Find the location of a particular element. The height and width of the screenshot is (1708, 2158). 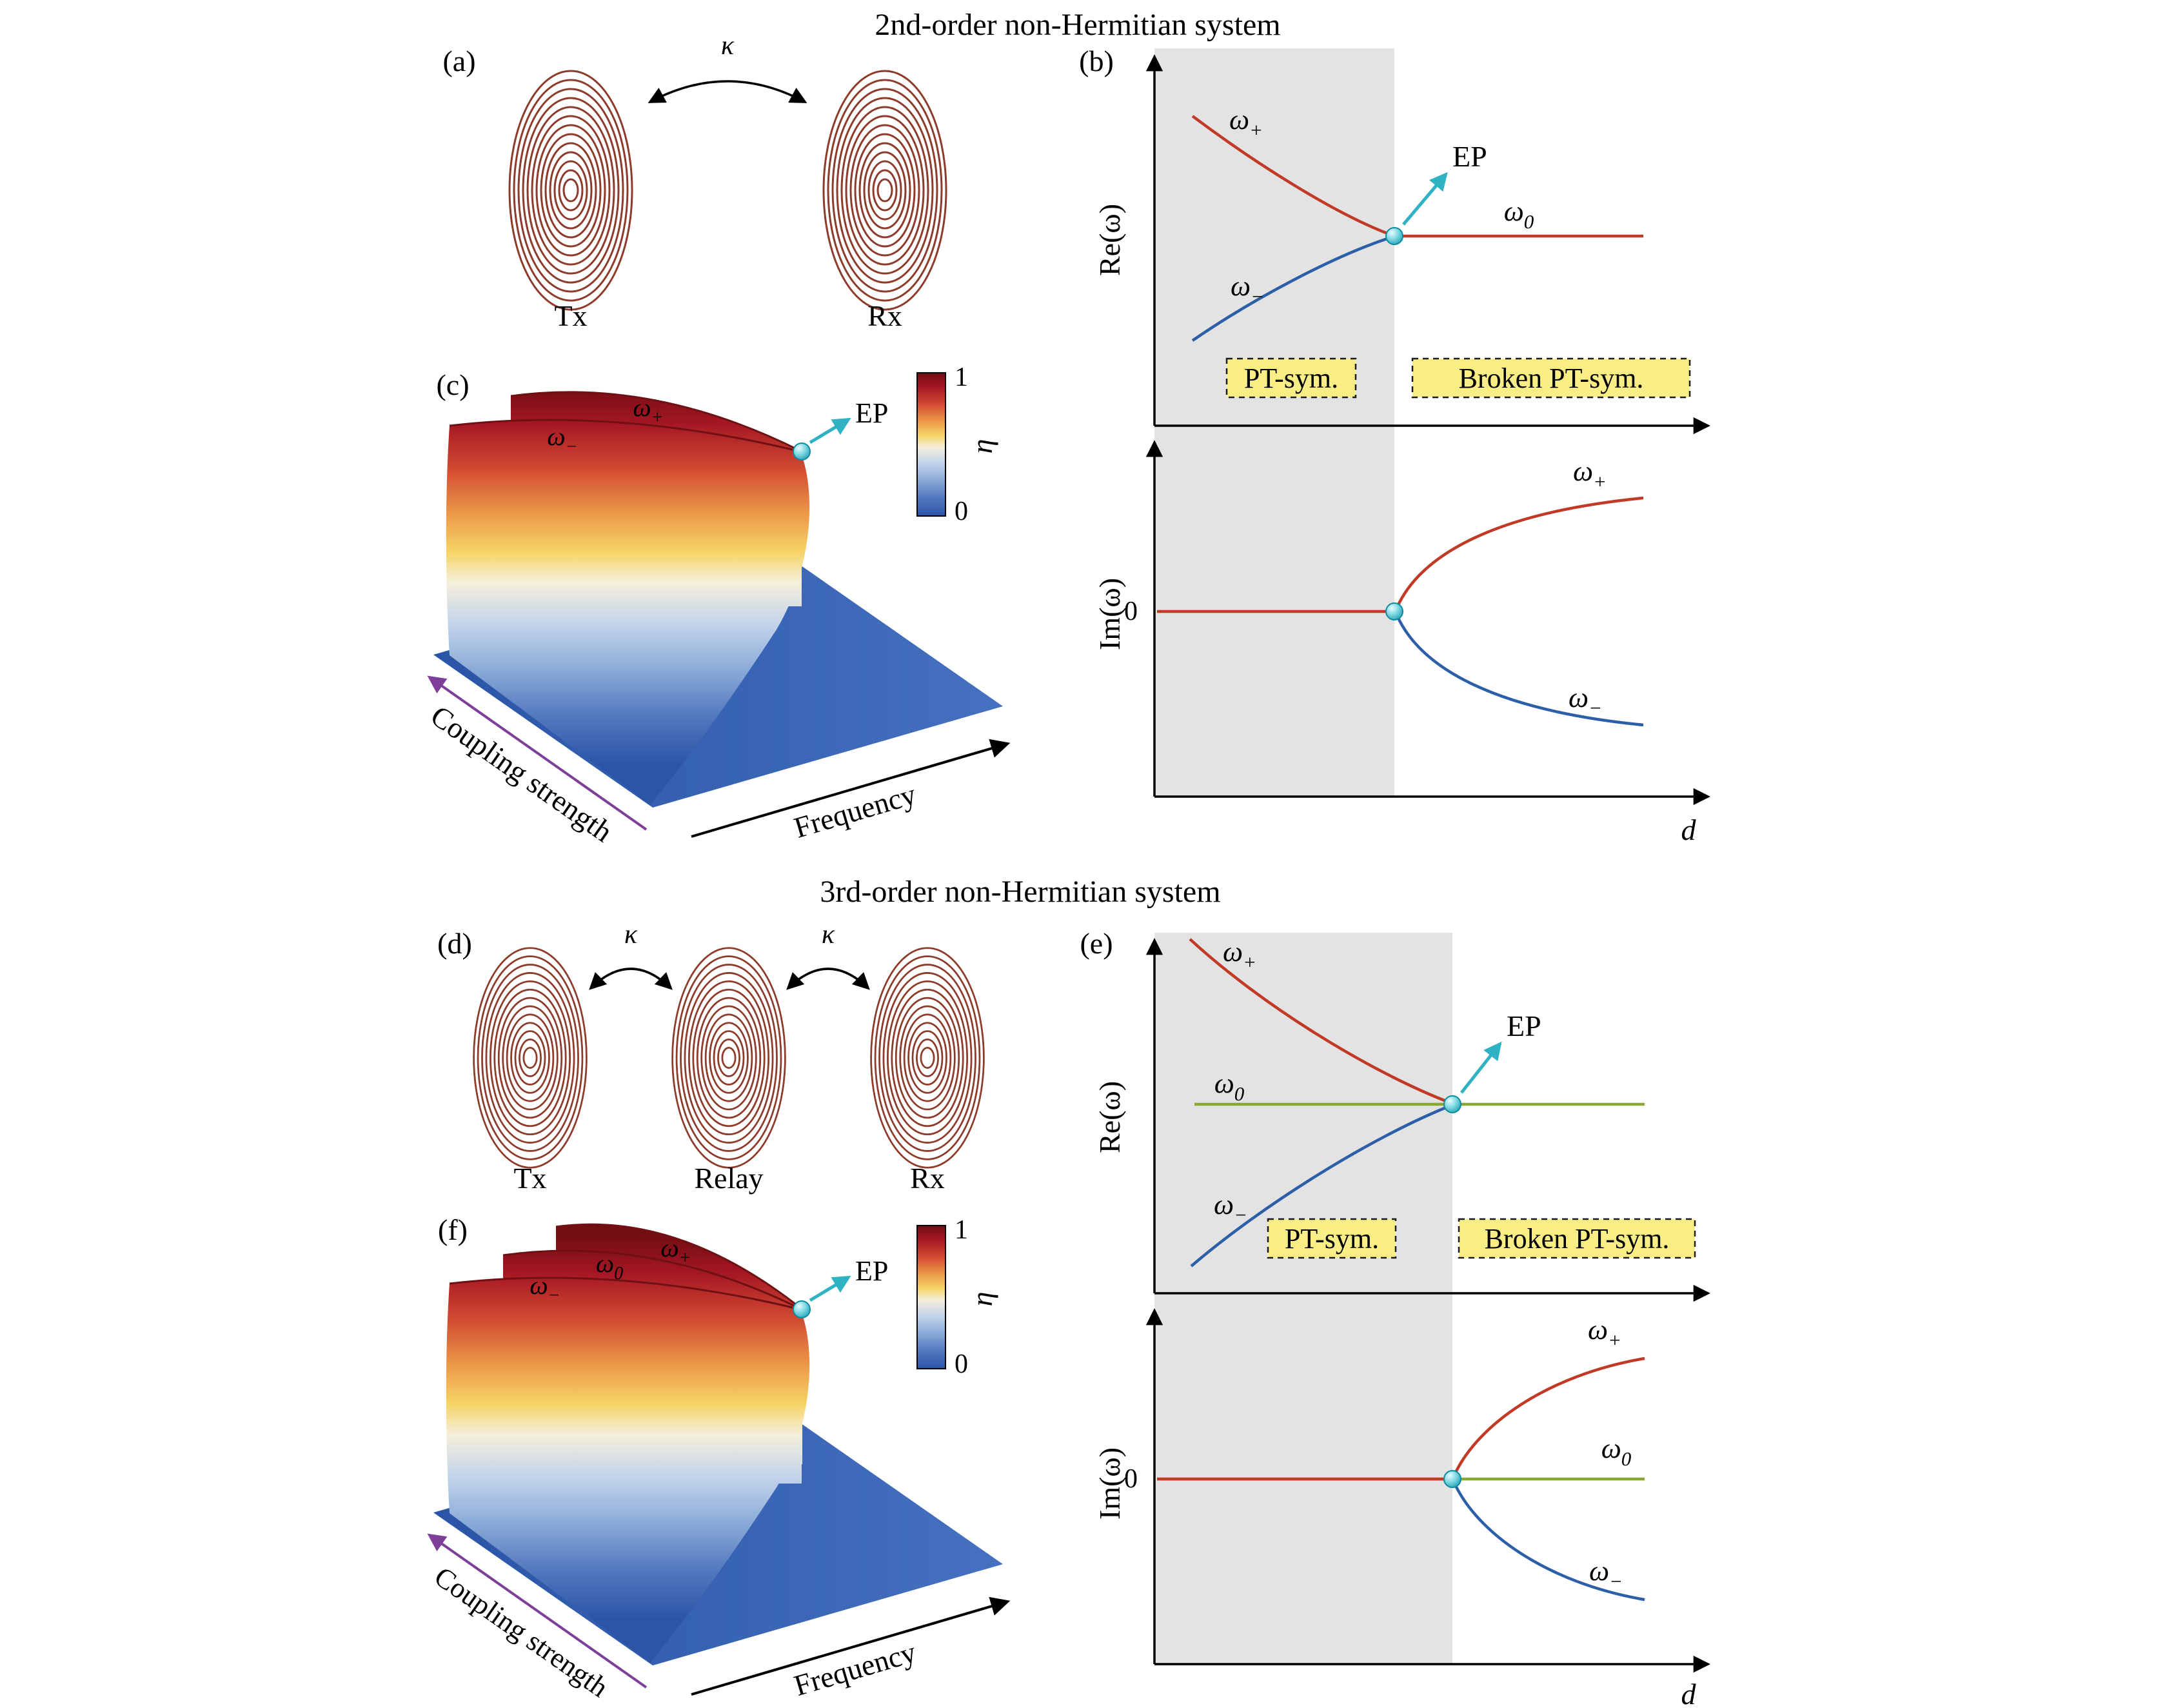

panel-d-label: (d) is located at coordinates (455, 943).